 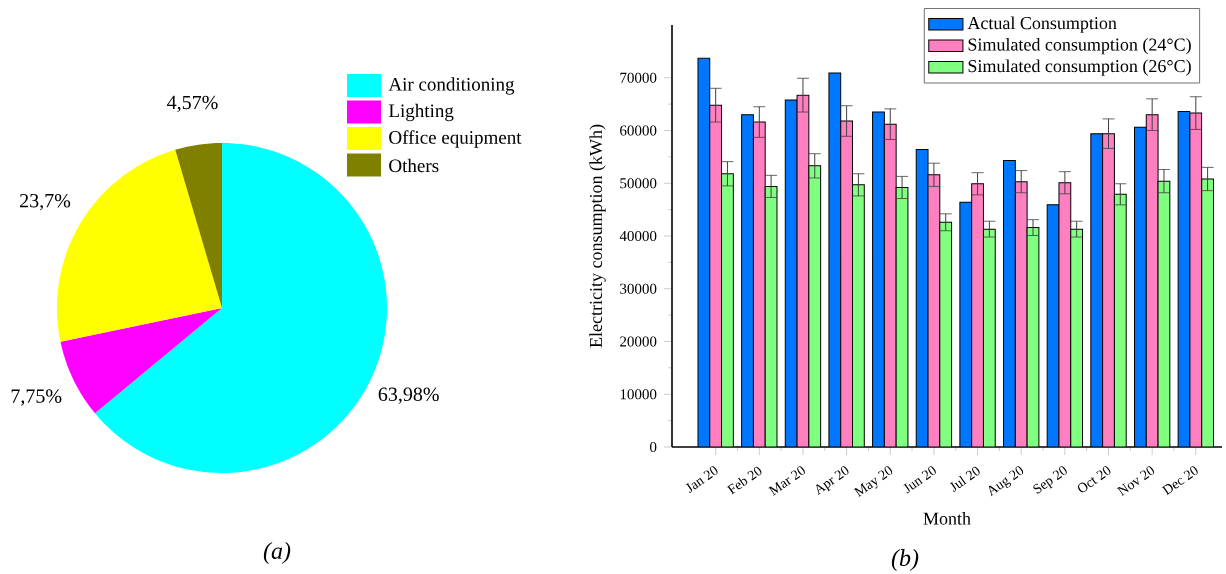 I want to click on x-tick-label: Jan 20, so click(x=701, y=479).